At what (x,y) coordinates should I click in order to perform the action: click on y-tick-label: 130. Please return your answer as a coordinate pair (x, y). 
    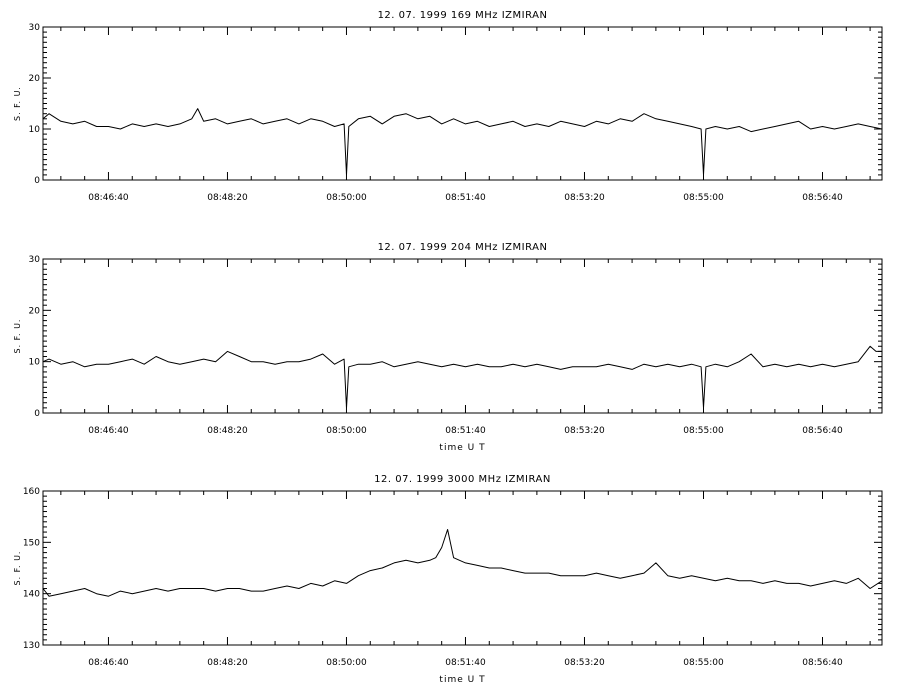
    Looking at the image, I should click on (31, 646).